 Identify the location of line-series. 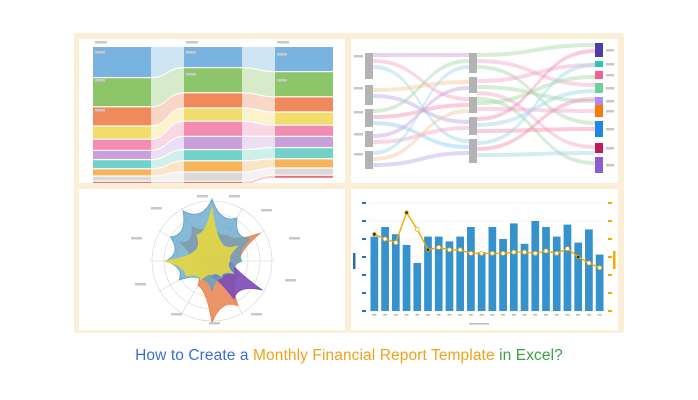
(487, 240).